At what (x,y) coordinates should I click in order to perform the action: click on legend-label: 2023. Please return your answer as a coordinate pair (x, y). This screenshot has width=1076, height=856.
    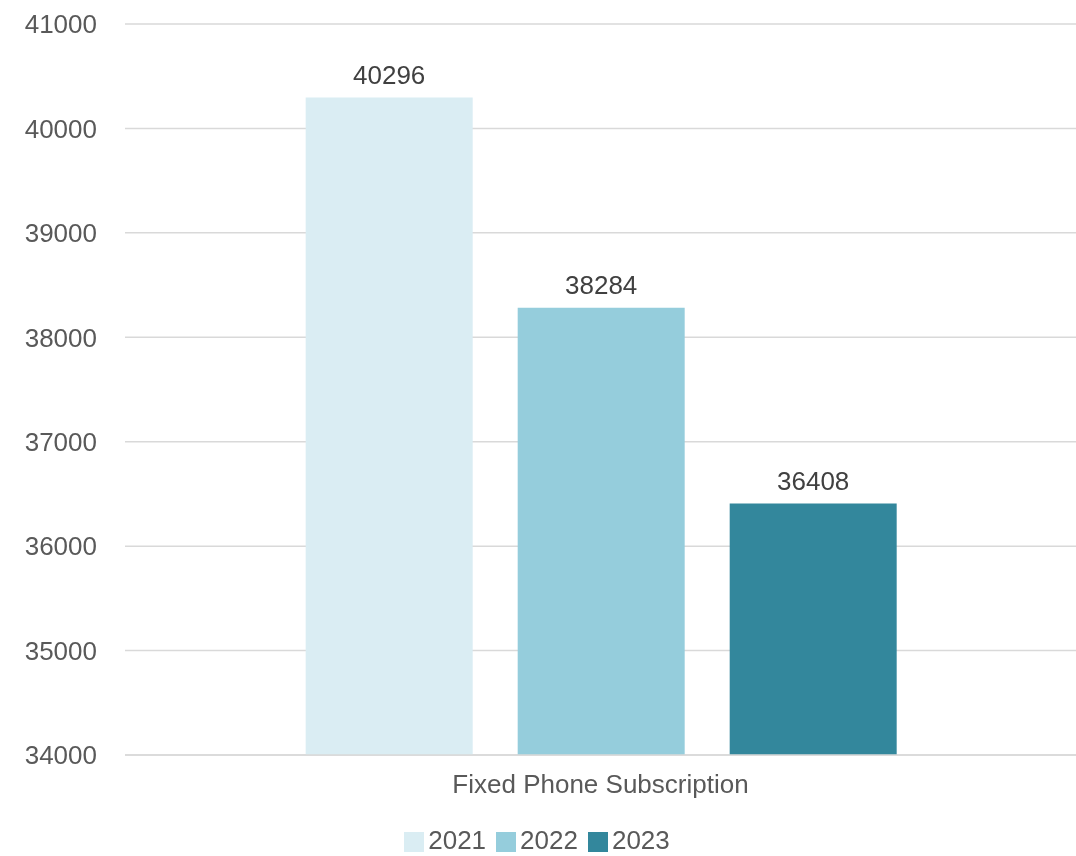
    Looking at the image, I should click on (640, 840).